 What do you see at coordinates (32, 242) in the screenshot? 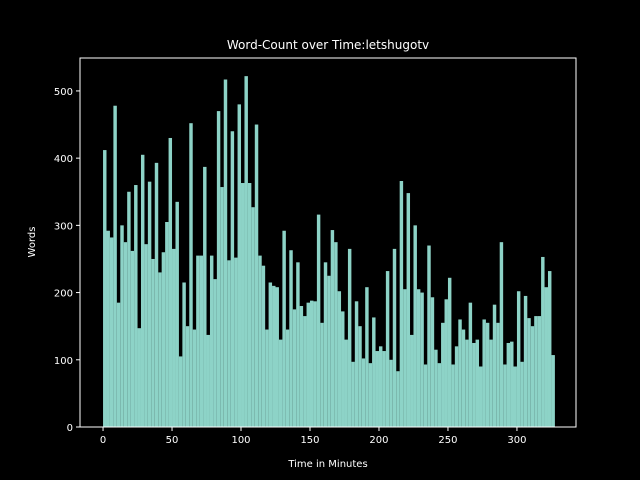
I see `y-axis-label: Words` at bounding box center [32, 242].